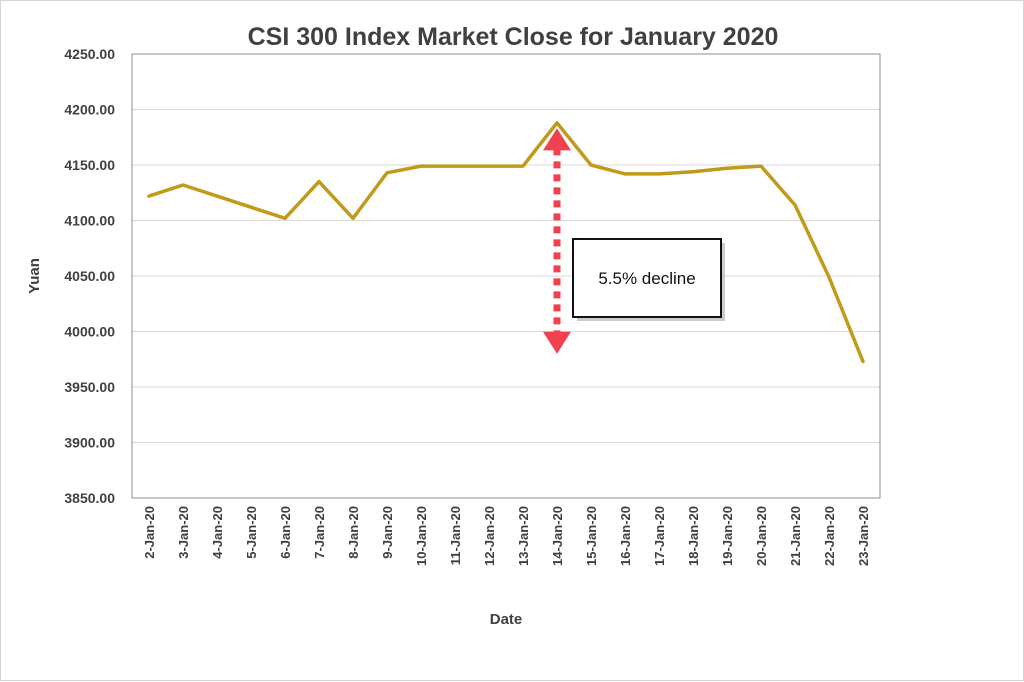 The width and height of the screenshot is (1024, 682). What do you see at coordinates (795, 536) in the screenshot?
I see `x-tick-label: 21-Jan-20` at bounding box center [795, 536].